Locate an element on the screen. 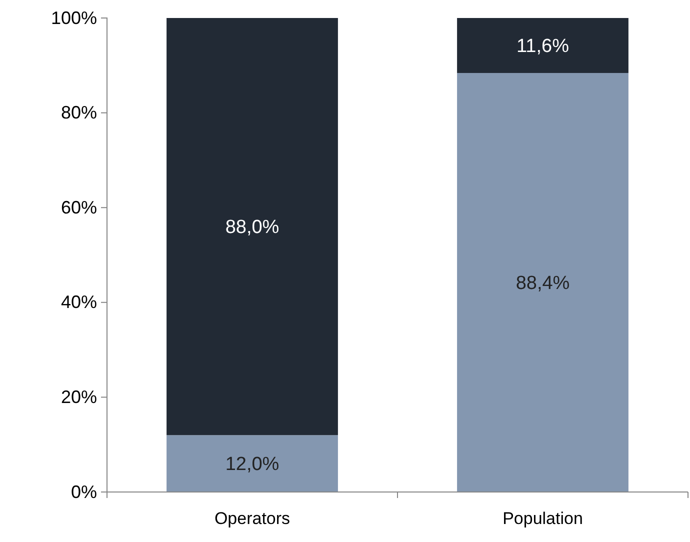  data-label: 88,0% is located at coordinates (252, 227).